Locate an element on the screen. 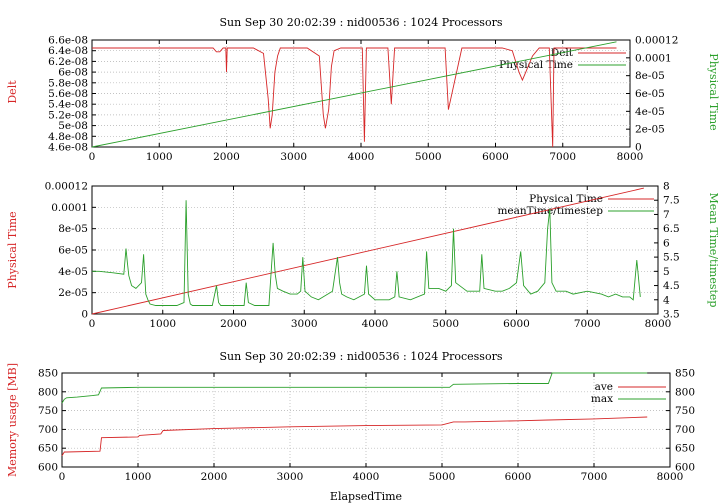  chart-1-x-tick-label: 4000 is located at coordinates (361, 157).